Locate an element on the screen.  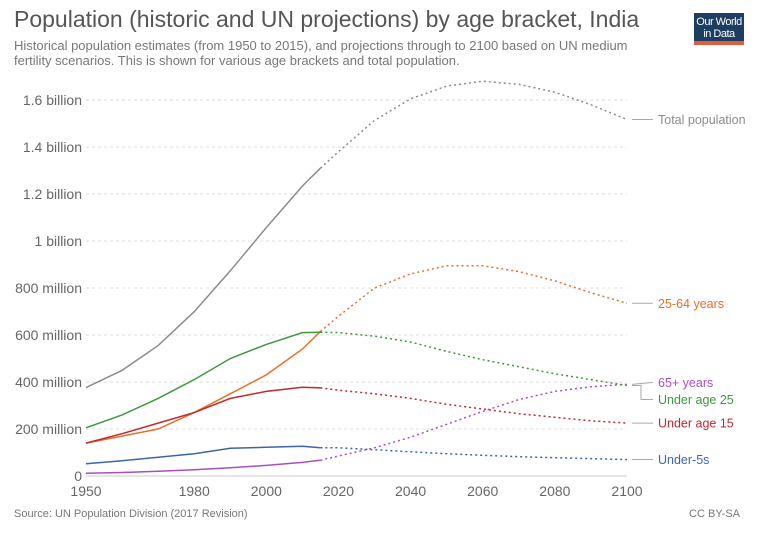
y-tick-label: 1.6 billion is located at coordinates (52, 100).